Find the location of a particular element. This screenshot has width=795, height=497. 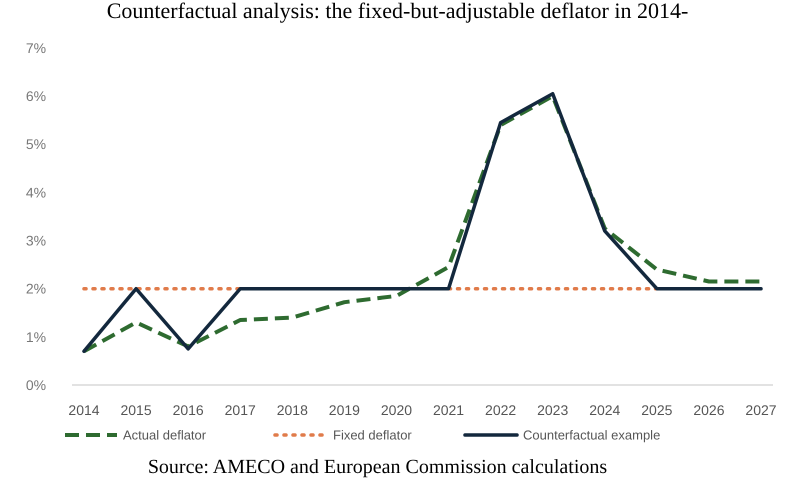

x-tick-label: 2027 is located at coordinates (761, 410).